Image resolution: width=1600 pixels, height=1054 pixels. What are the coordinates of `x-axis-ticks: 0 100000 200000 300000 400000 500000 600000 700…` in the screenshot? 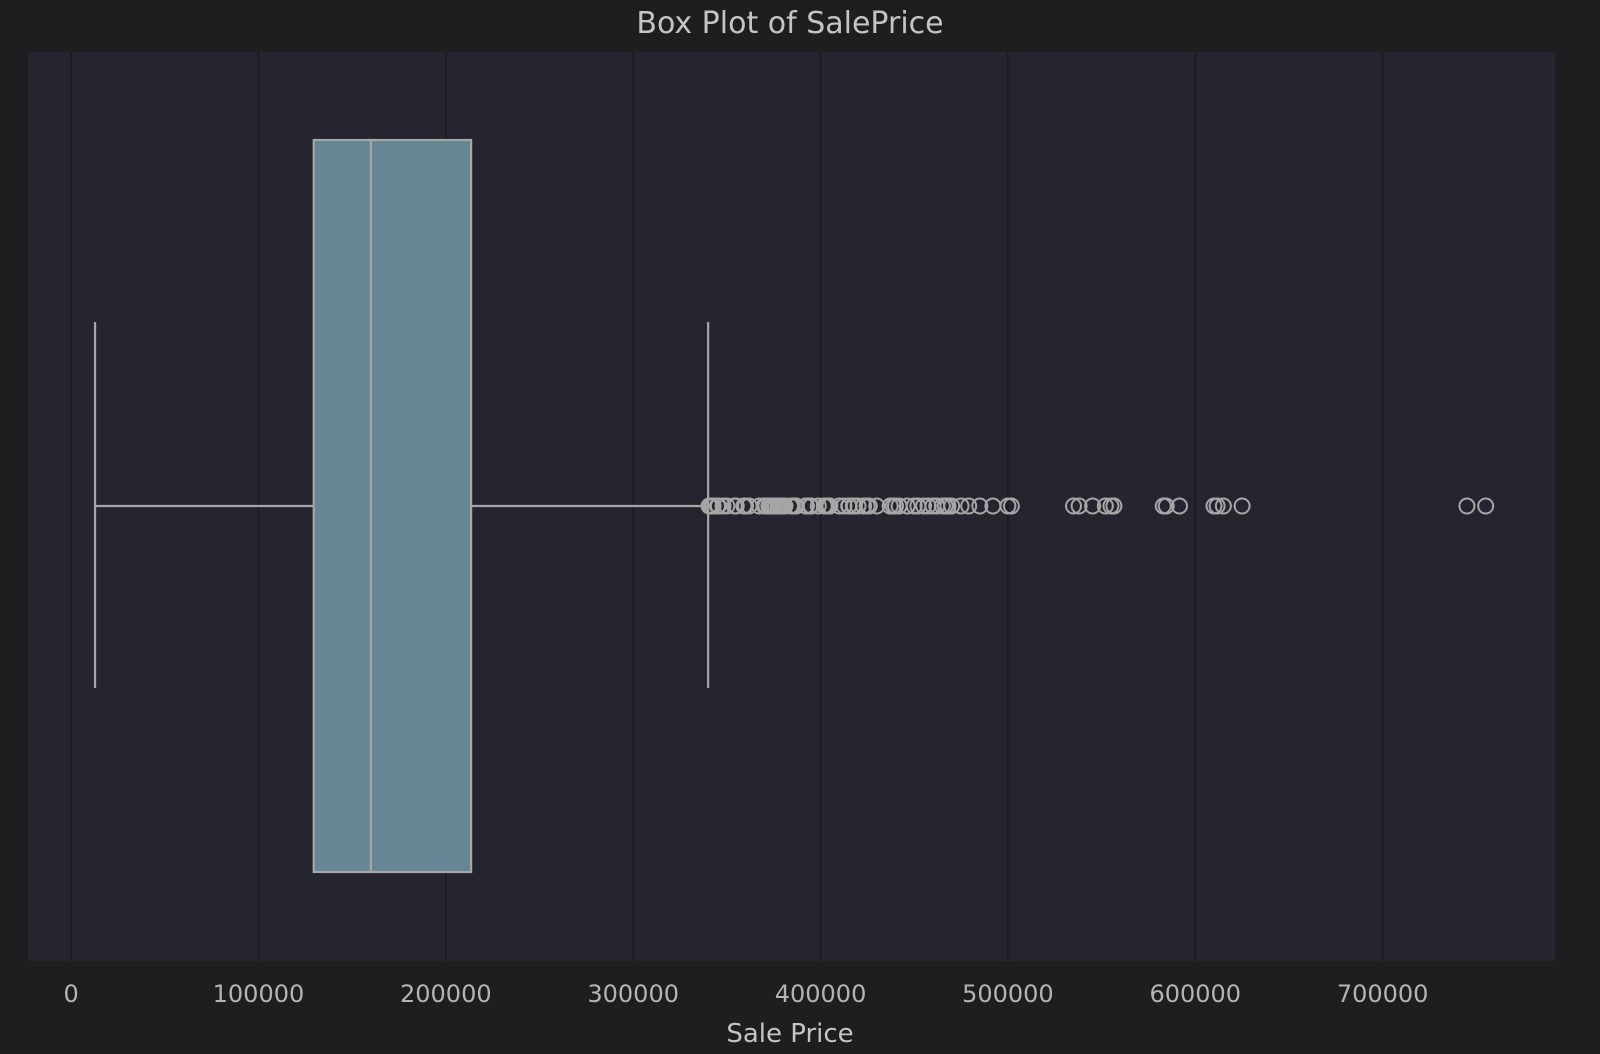 It's located at (745, 994).